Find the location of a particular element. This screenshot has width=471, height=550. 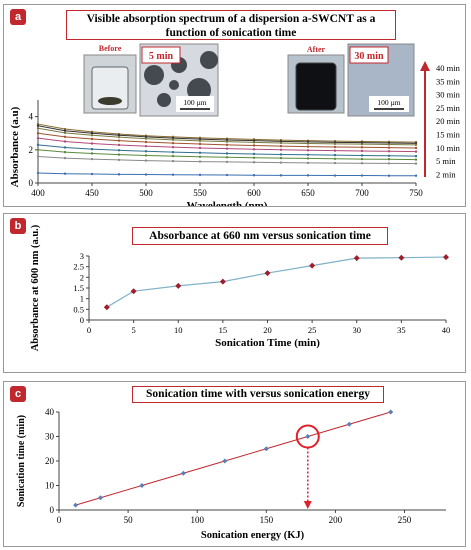

data-line is located at coordinates (276, 282).